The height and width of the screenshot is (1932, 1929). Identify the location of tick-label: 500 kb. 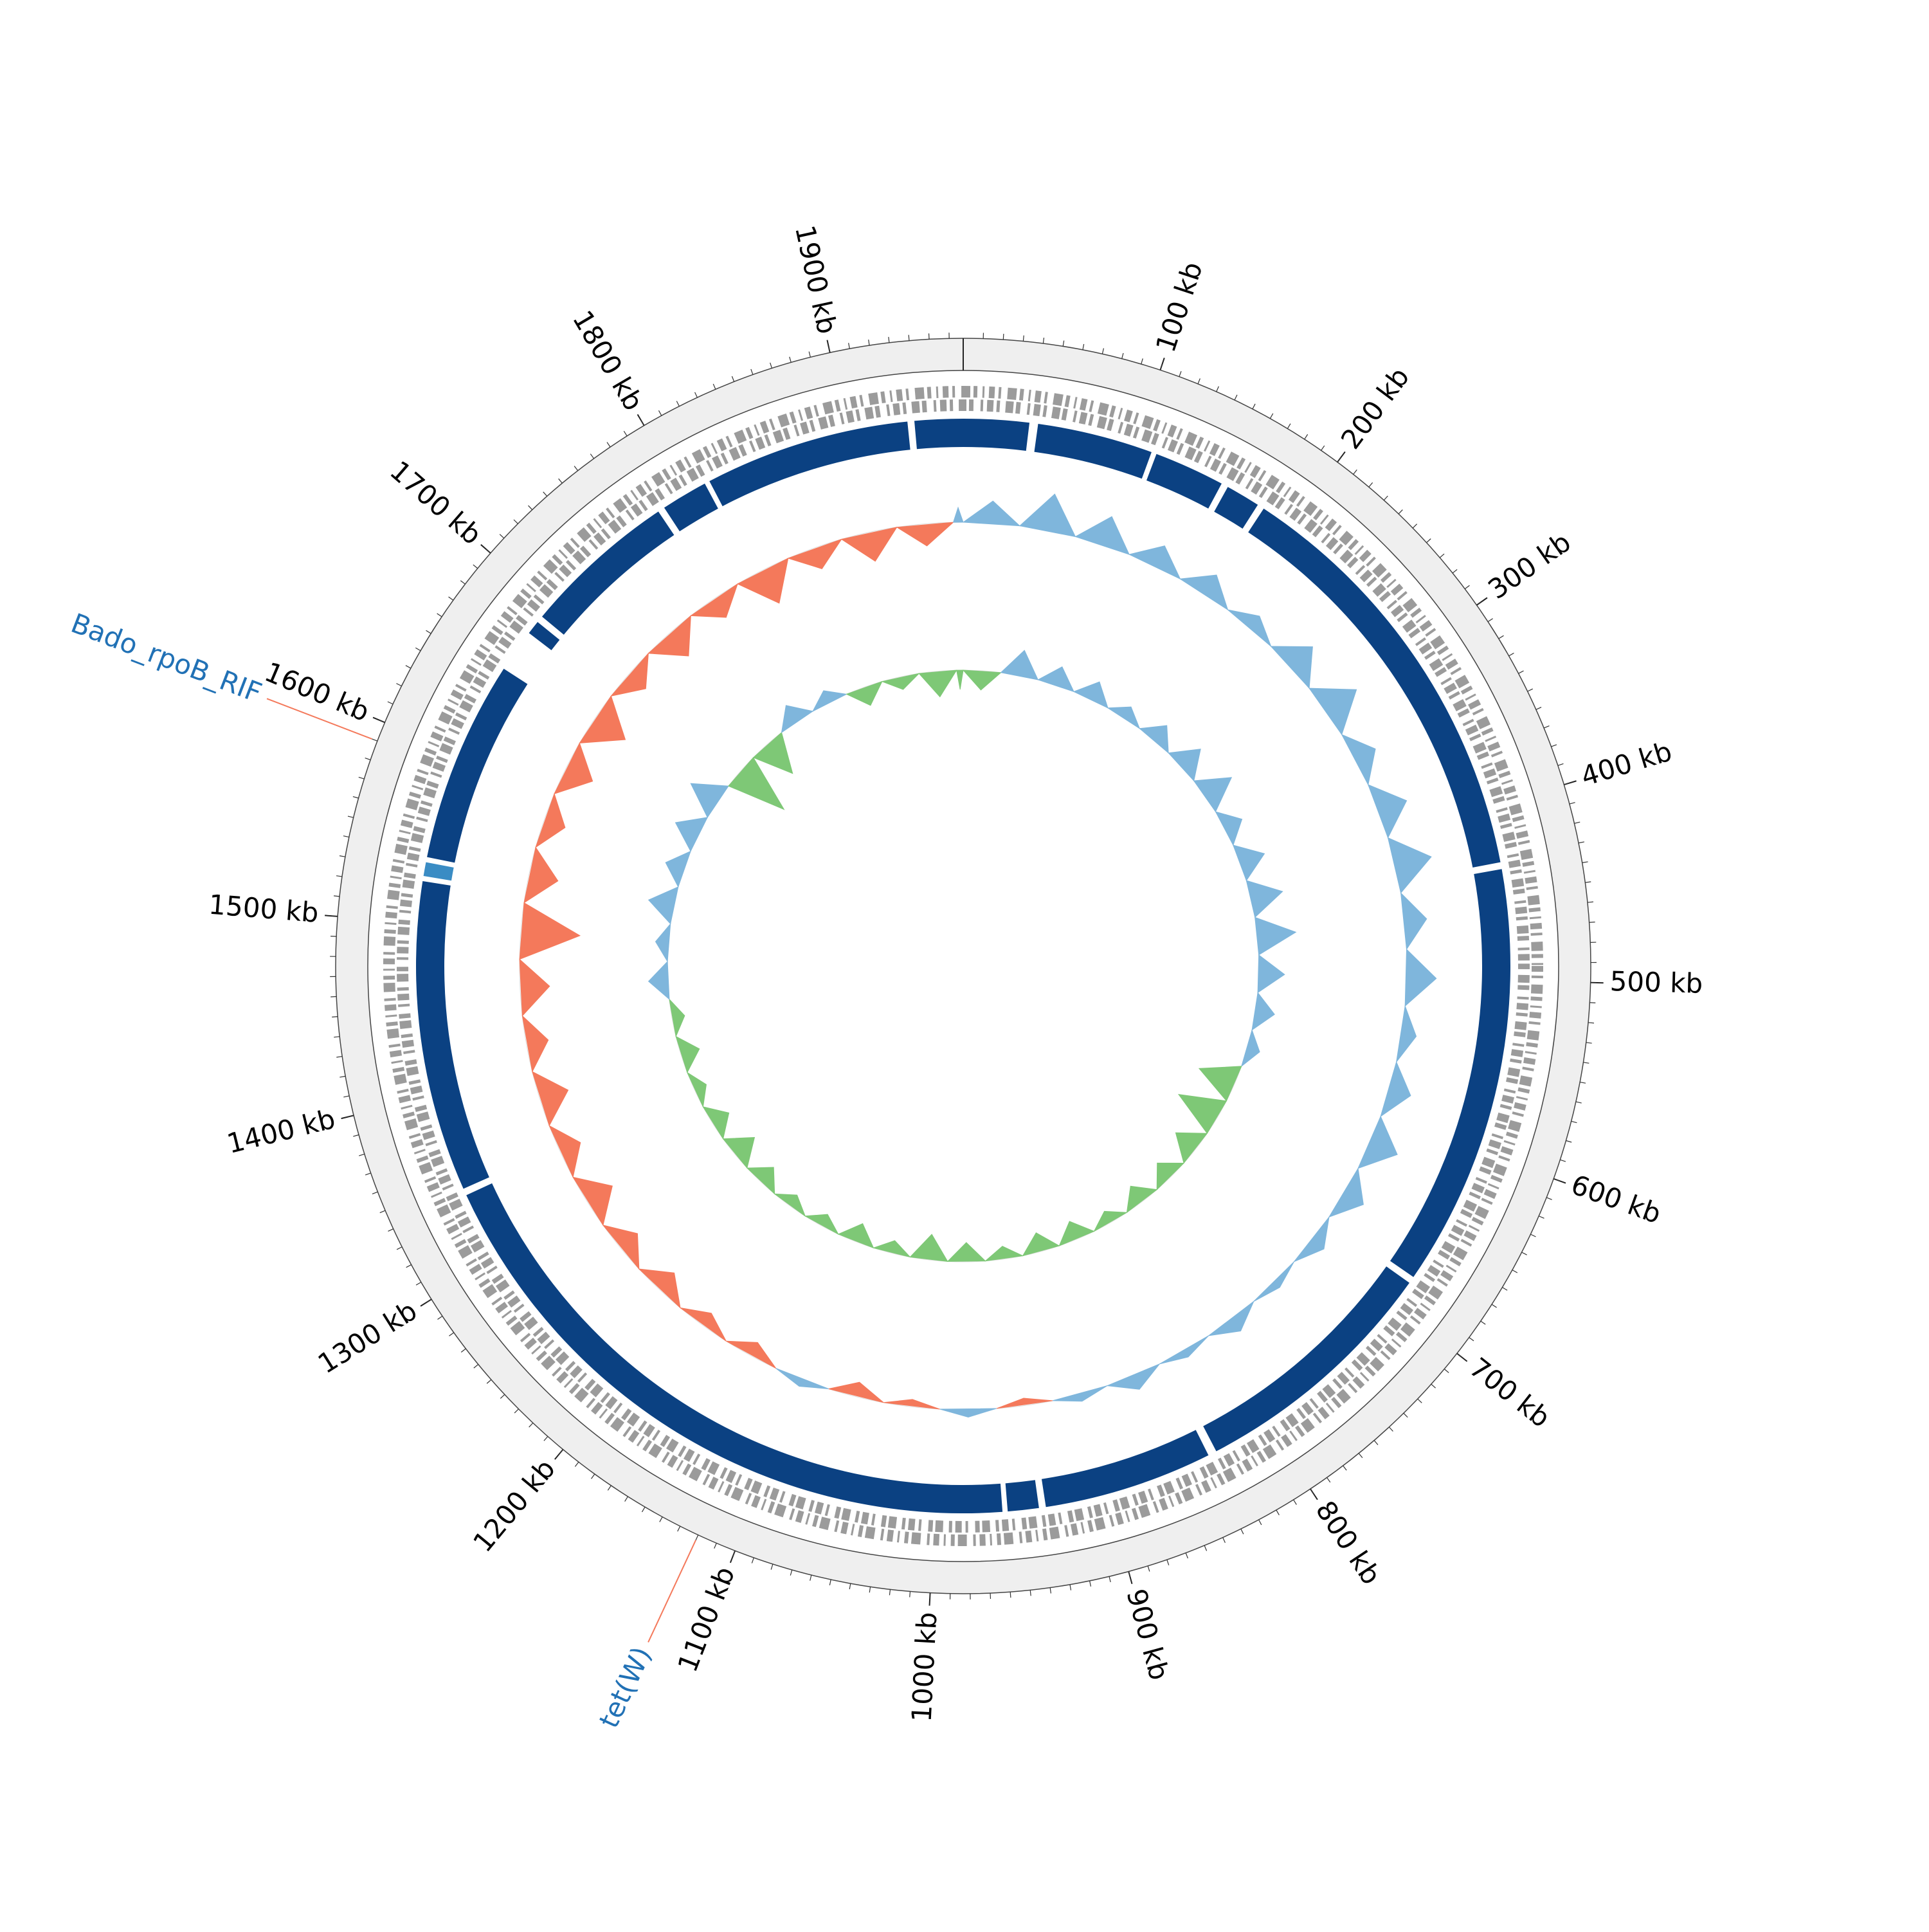
(1656, 982).